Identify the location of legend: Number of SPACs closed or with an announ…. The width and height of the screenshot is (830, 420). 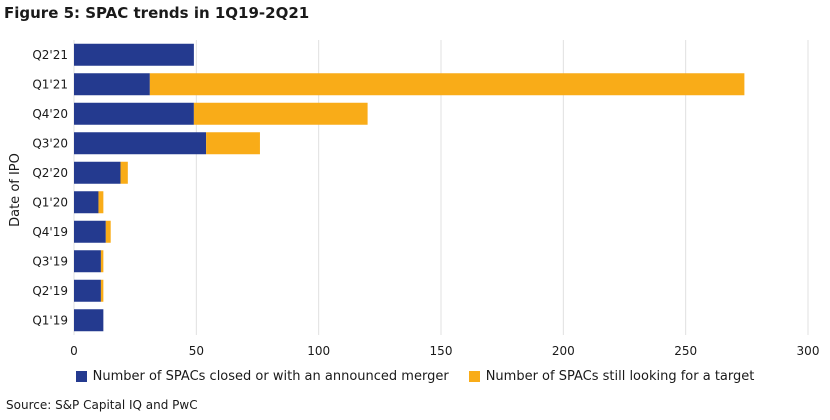
(415, 376).